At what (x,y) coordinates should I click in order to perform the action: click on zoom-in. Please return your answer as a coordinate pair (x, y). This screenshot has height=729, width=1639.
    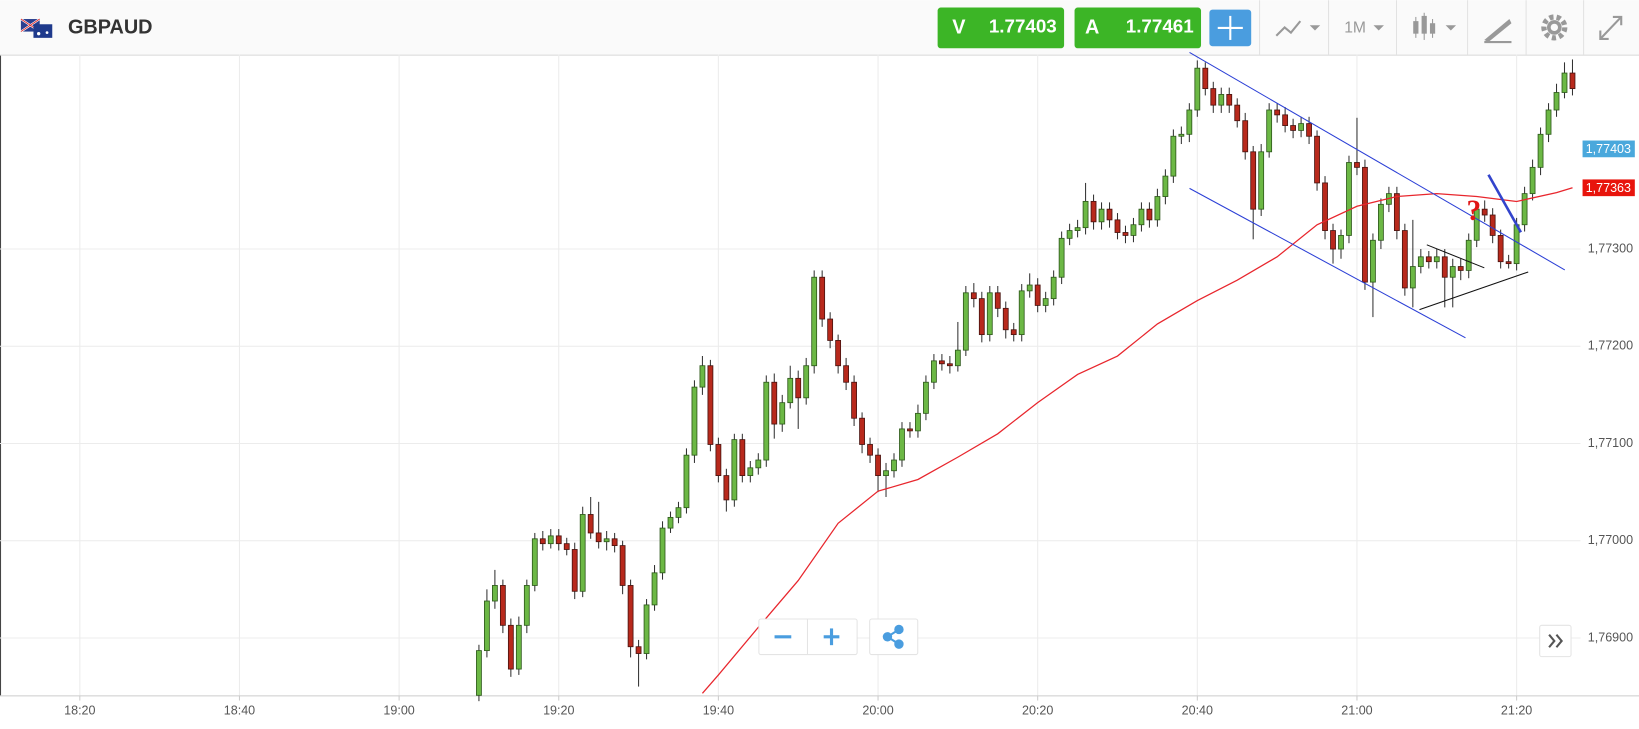
    Looking at the image, I should click on (831, 637).